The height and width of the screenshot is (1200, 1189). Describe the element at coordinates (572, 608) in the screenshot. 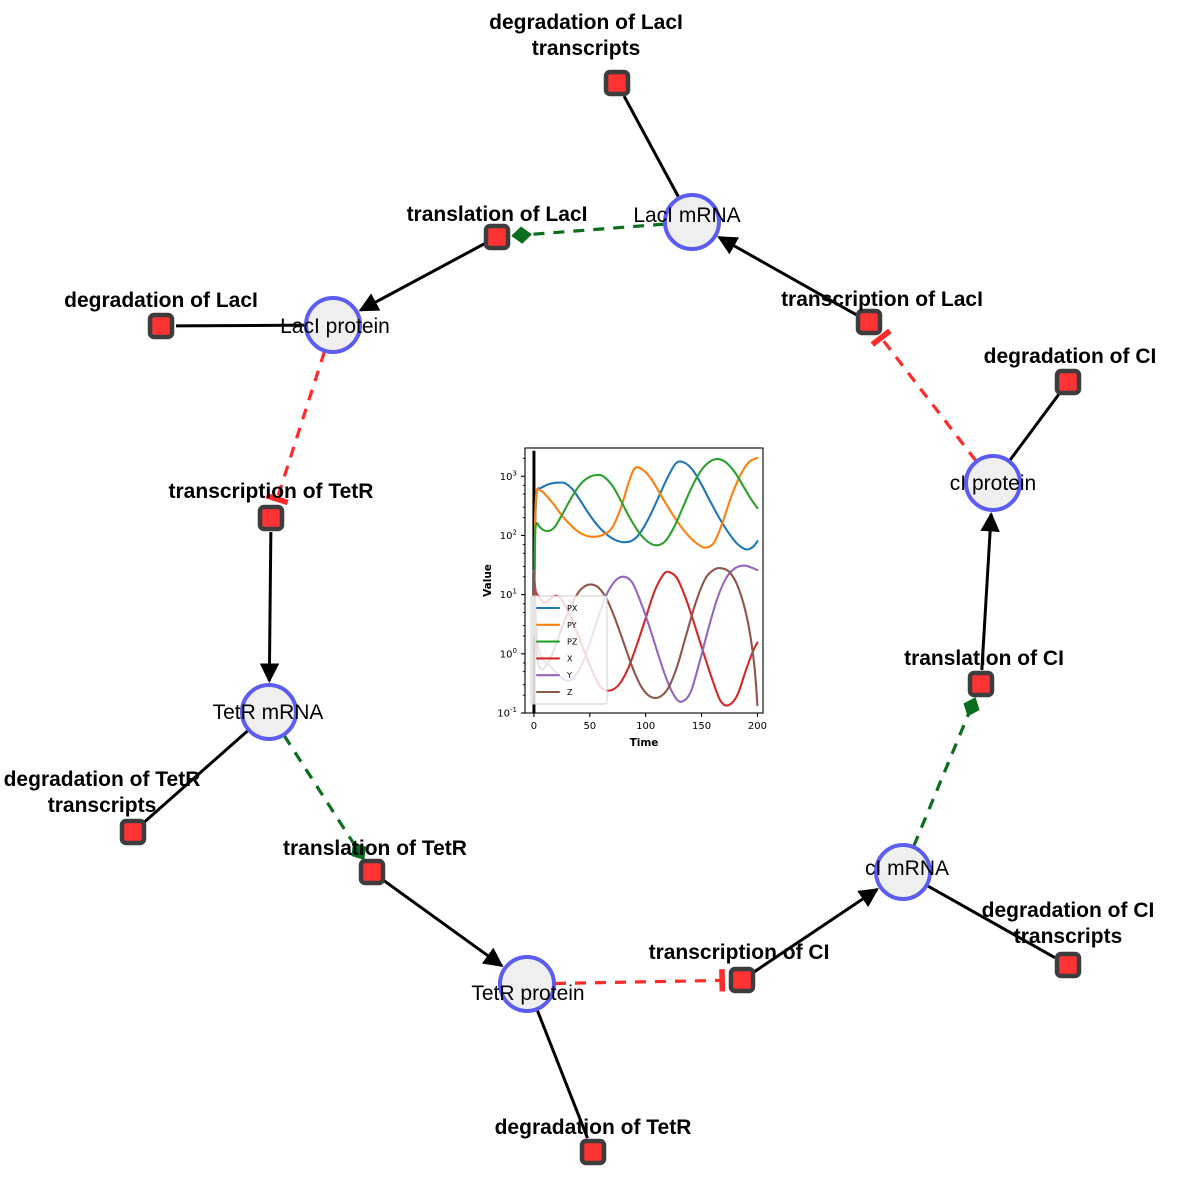

I see `legend-label-PX: PX` at that location.